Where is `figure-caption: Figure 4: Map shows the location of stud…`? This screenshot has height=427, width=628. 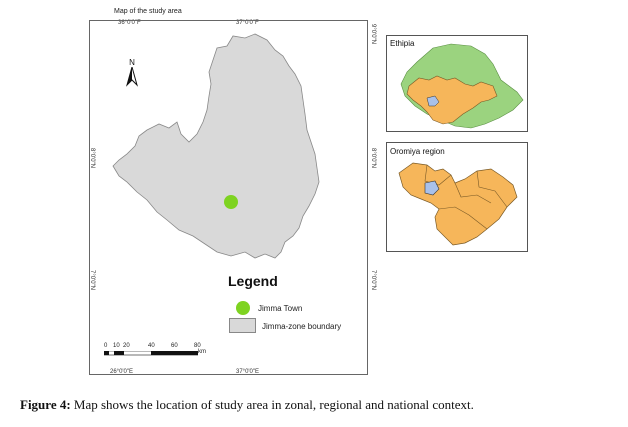 figure-caption: Figure 4: Map shows the location of stud… is located at coordinates (247, 405).